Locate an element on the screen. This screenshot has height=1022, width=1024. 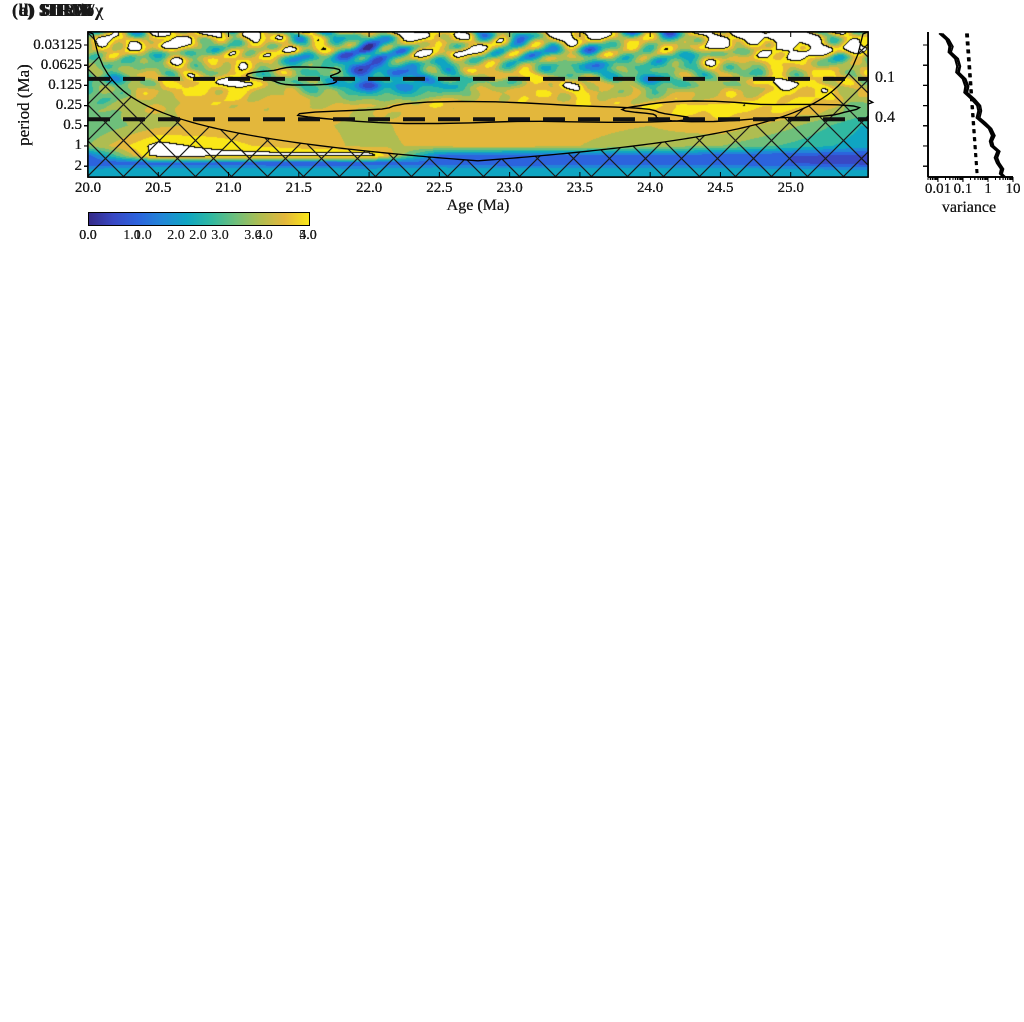
variance-tick-label: 1 is located at coordinates (988, 189).